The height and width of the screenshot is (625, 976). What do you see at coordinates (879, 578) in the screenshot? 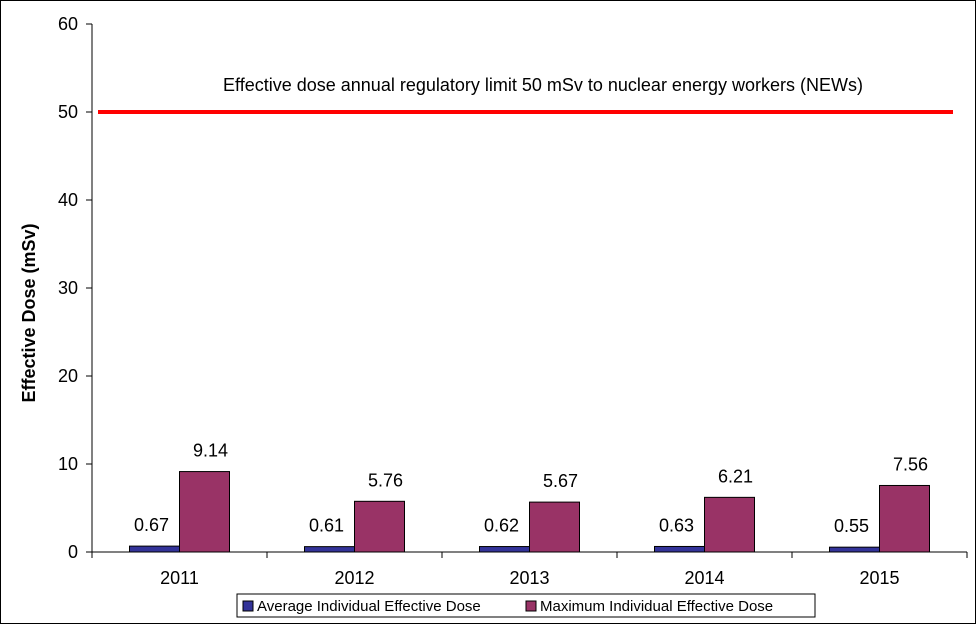
I see `x-tick-label: 2015` at bounding box center [879, 578].